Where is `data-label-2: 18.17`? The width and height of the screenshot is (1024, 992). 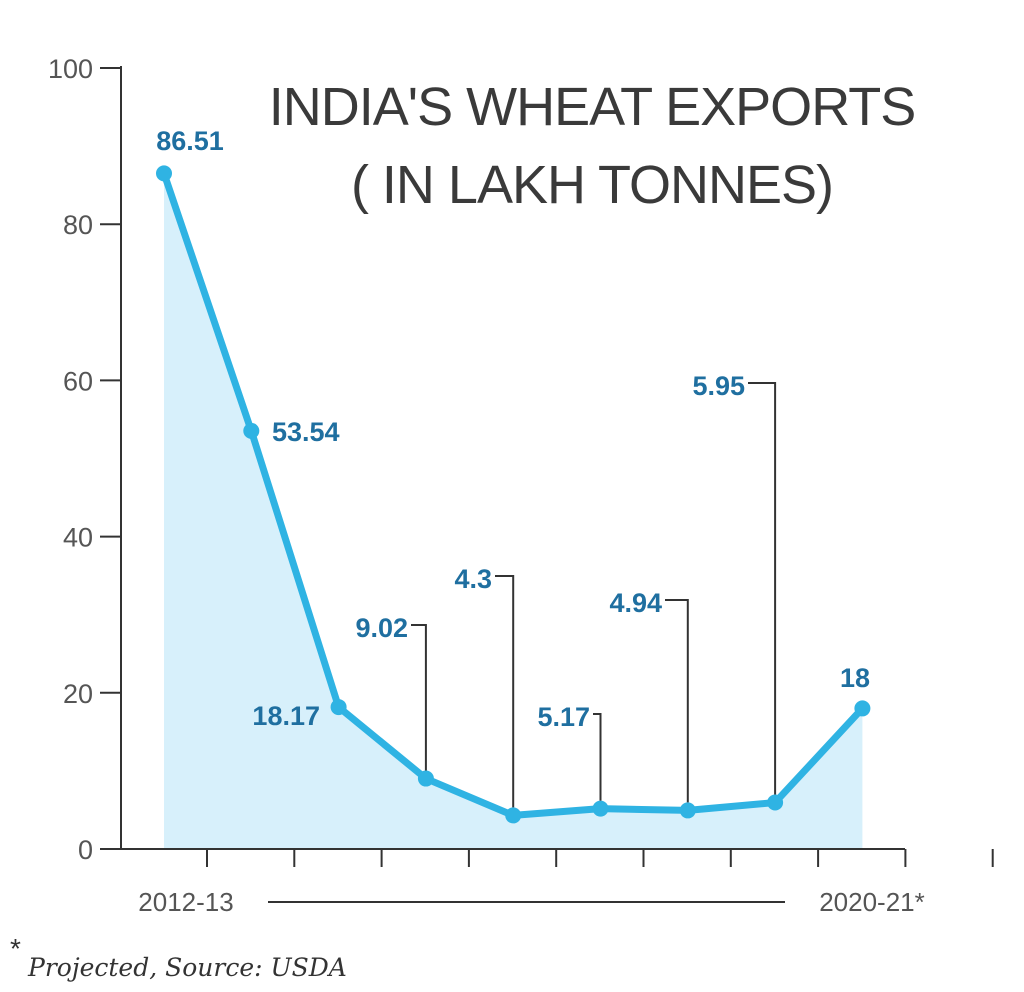 data-label-2: 18.17 is located at coordinates (286, 716).